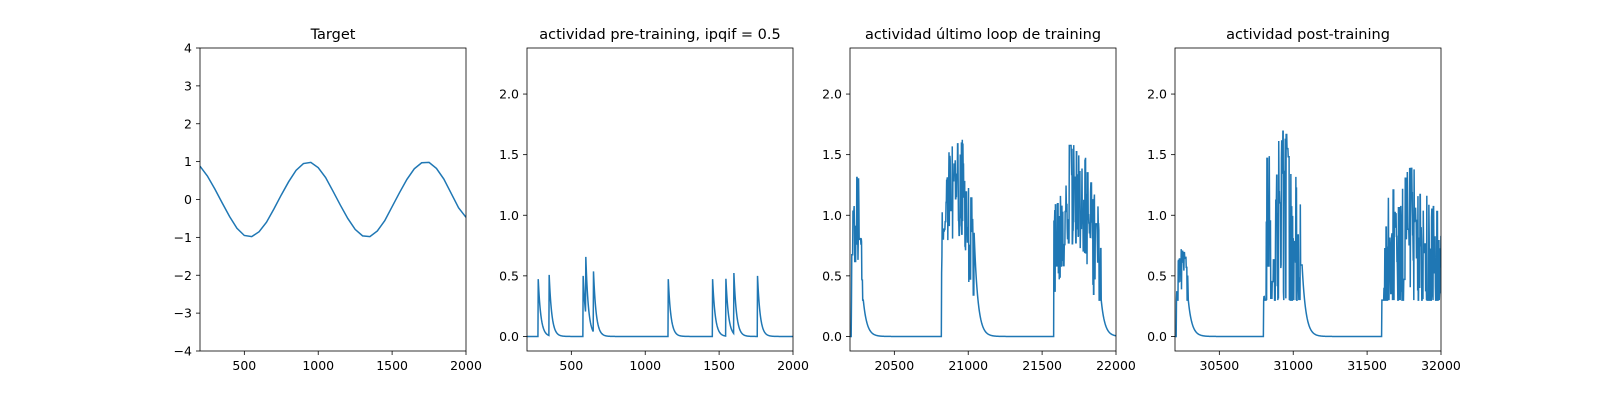  What do you see at coordinates (659, 35) in the screenshot?
I see `subplot-title: actividad pre-training, ipqif = 0.5` at bounding box center [659, 35].